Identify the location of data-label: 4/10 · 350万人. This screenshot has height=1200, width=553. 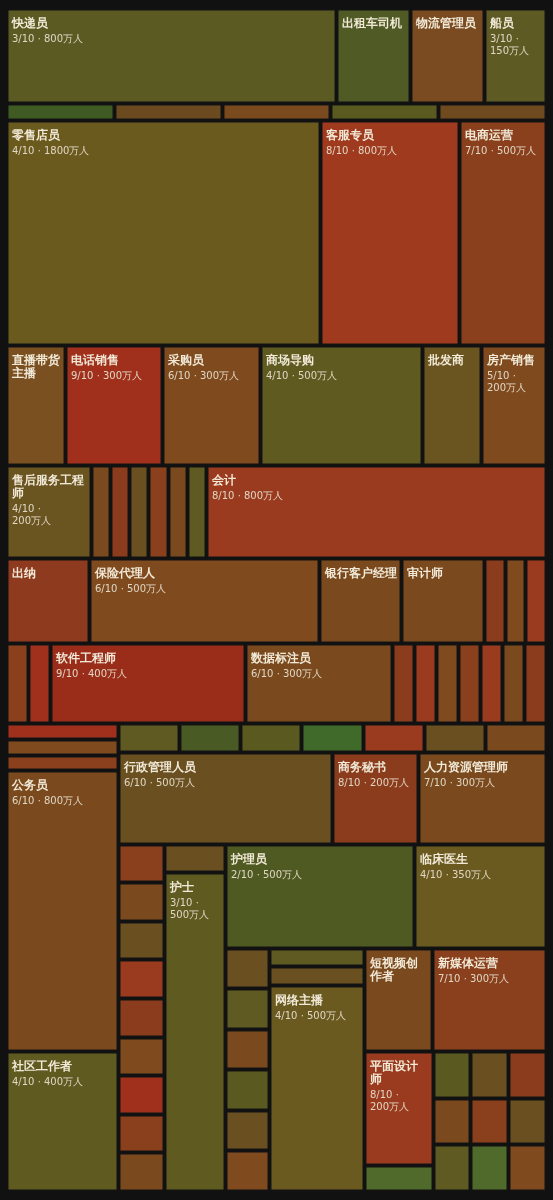
(456, 874).